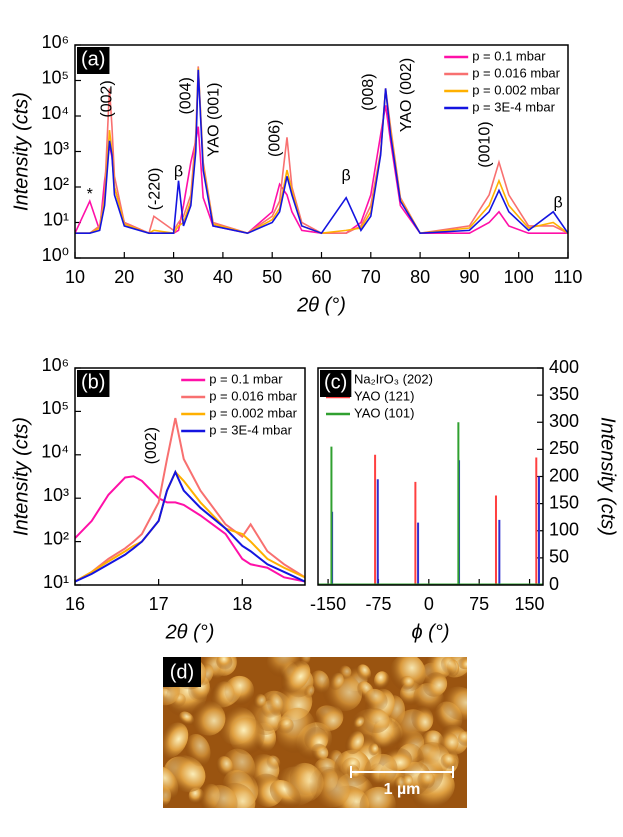 This screenshot has width=623, height=837. What do you see at coordinates (55, 452) in the screenshot?
I see `y-tick-label: 10⁴` at bounding box center [55, 452].